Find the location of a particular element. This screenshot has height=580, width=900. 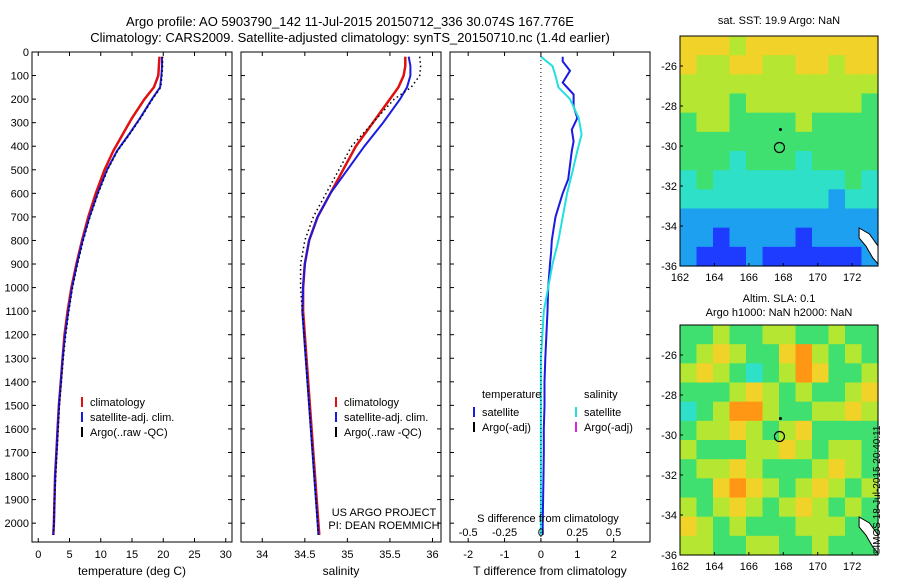

y-tick-label: 1800 is located at coordinates (17, 477).